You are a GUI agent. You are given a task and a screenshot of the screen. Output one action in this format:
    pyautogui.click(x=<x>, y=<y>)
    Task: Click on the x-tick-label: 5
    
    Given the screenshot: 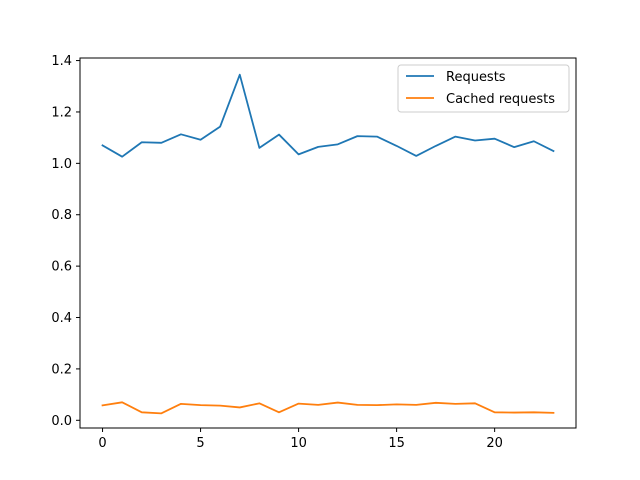 What is the action you would take?
    pyautogui.click(x=200, y=443)
    